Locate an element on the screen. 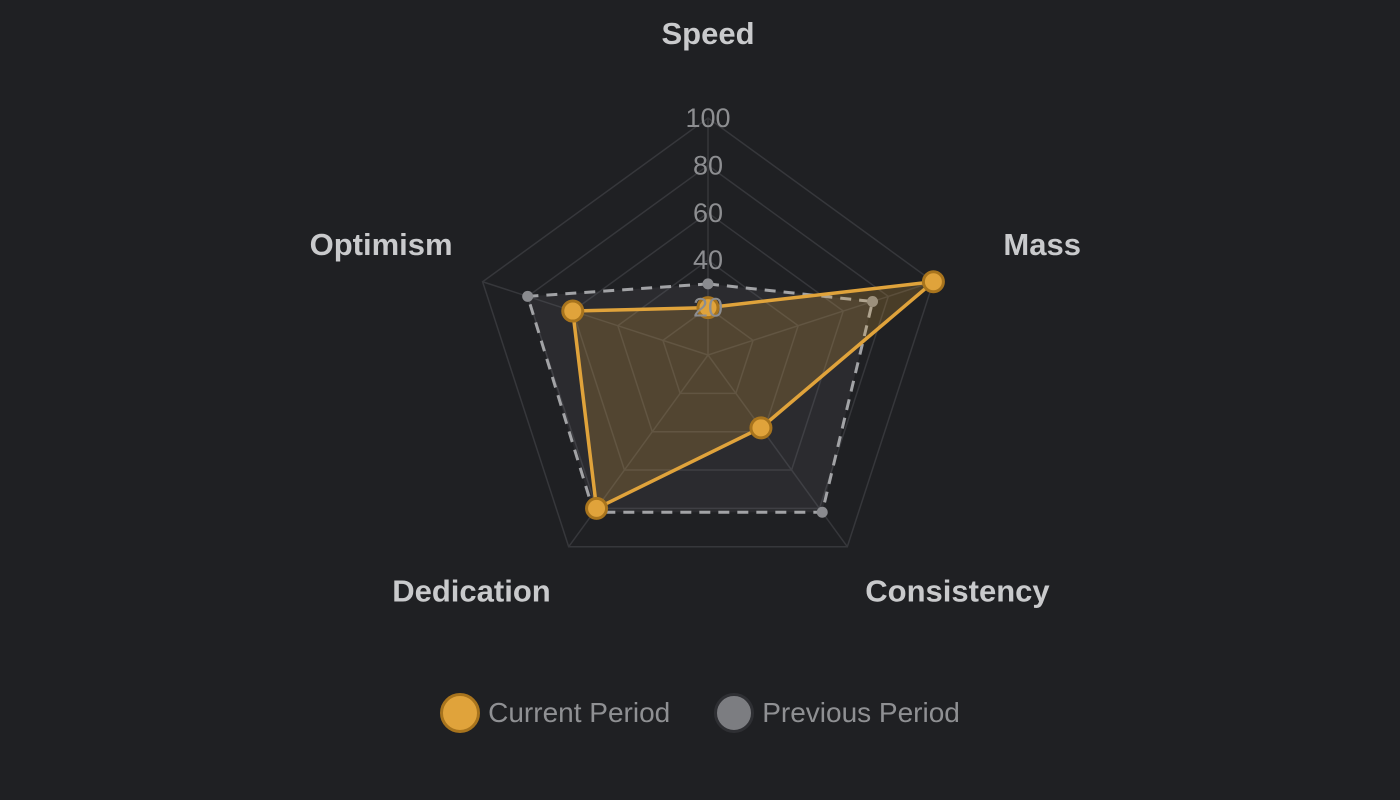  current-point-mass is located at coordinates (933, 282).